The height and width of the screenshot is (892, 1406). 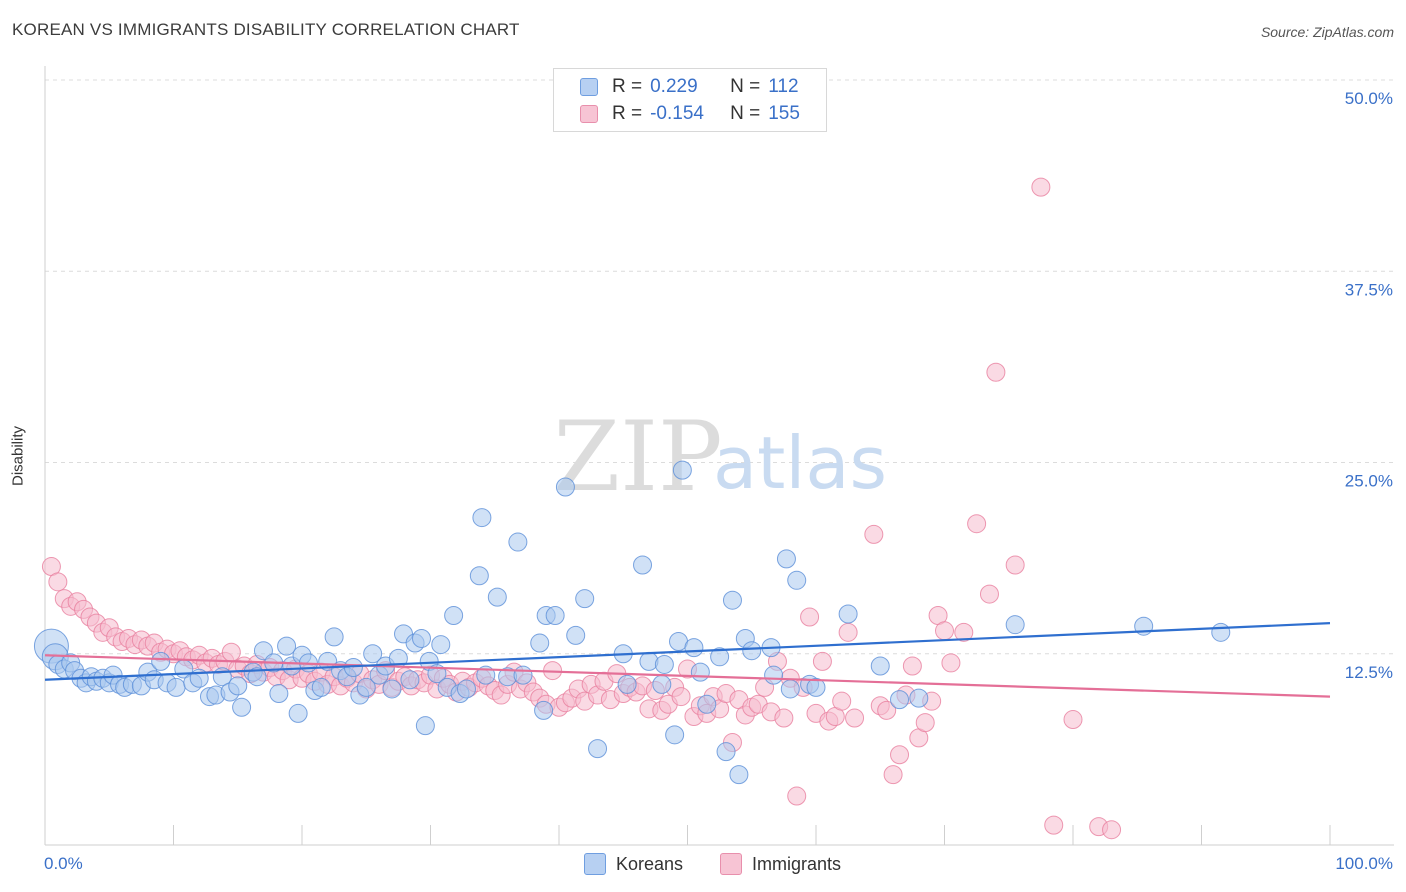 What do you see at coordinates (1364, 863) in the screenshot?
I see `x-tick-label-max: 100.0%` at bounding box center [1364, 863].